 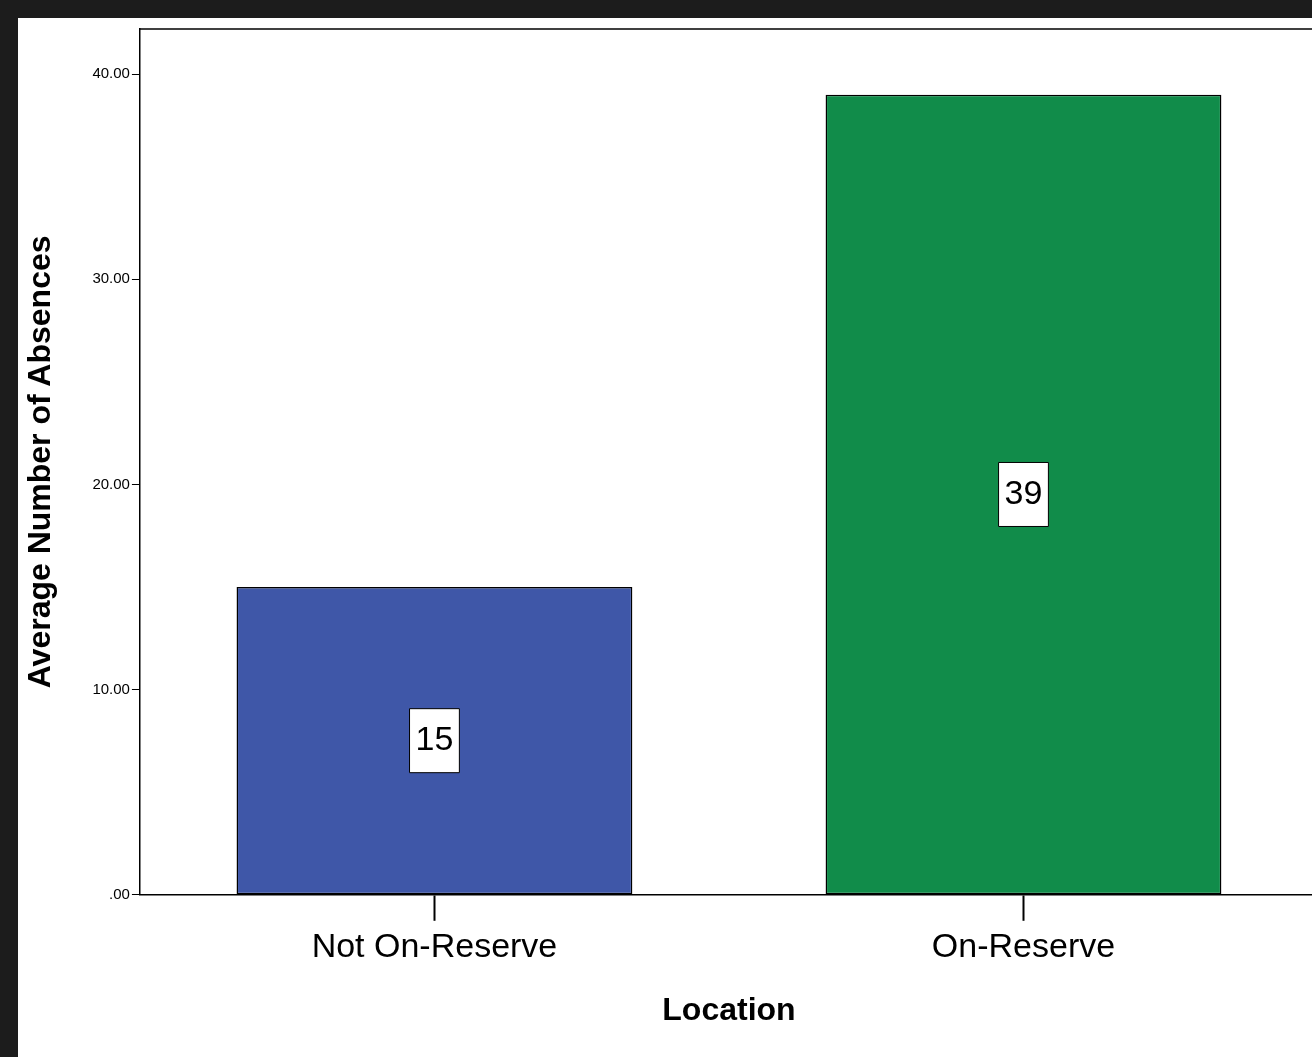 What do you see at coordinates (1023, 491) in the screenshot?
I see `data-label: 39` at bounding box center [1023, 491].